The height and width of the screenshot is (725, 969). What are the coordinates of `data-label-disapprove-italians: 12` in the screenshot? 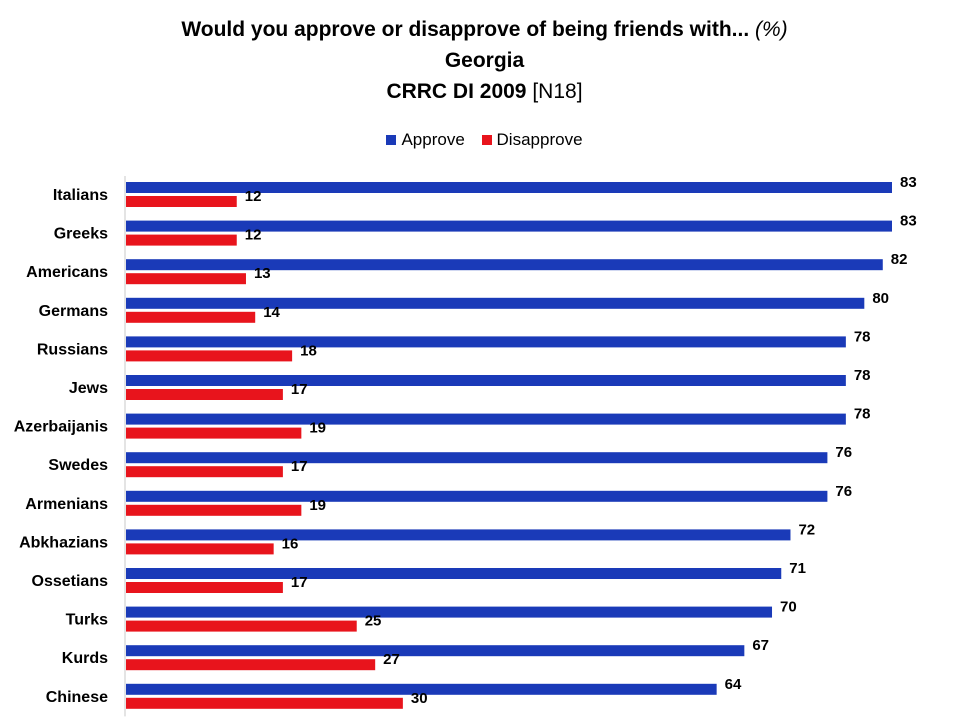 It's located at (253, 196).